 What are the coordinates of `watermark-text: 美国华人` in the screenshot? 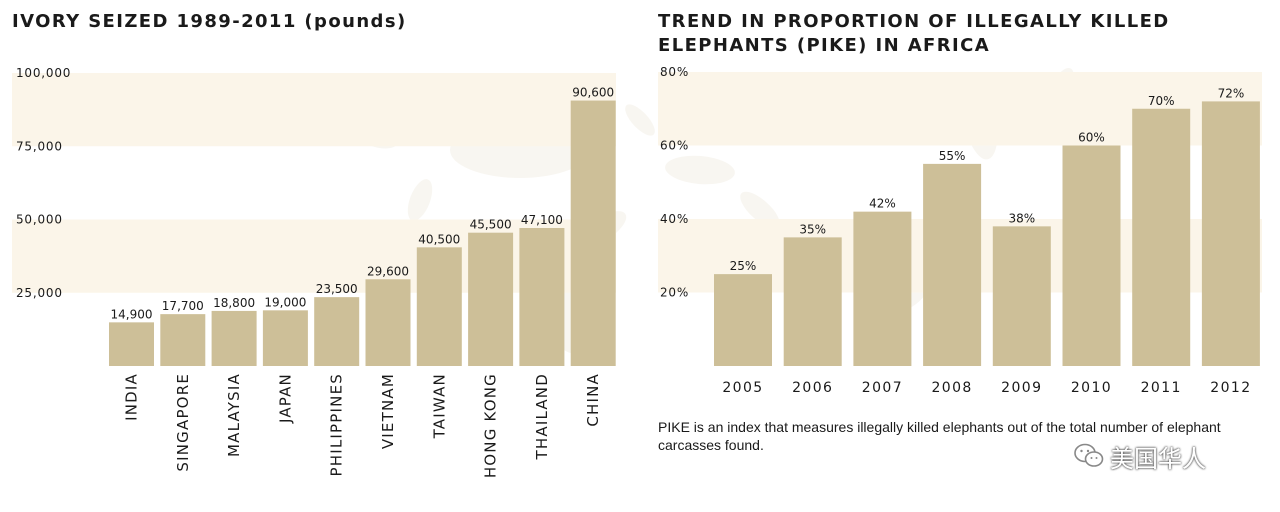 It's located at (1158, 458).